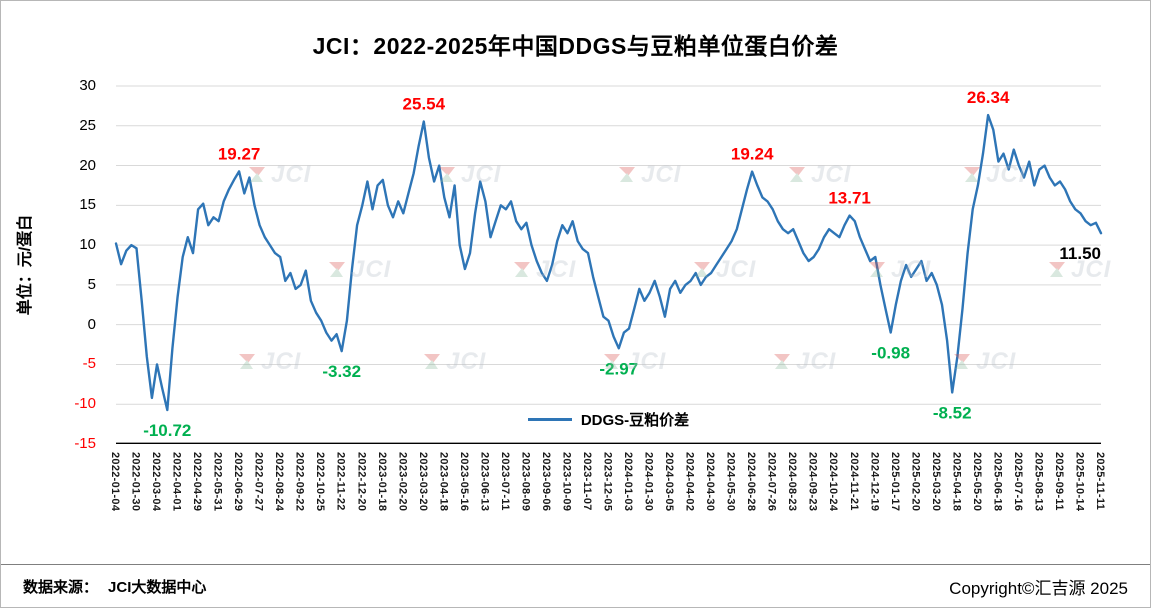  What do you see at coordinates (792, 482) in the screenshot?
I see `x-tick-label: 2024-08-23` at bounding box center [792, 482].